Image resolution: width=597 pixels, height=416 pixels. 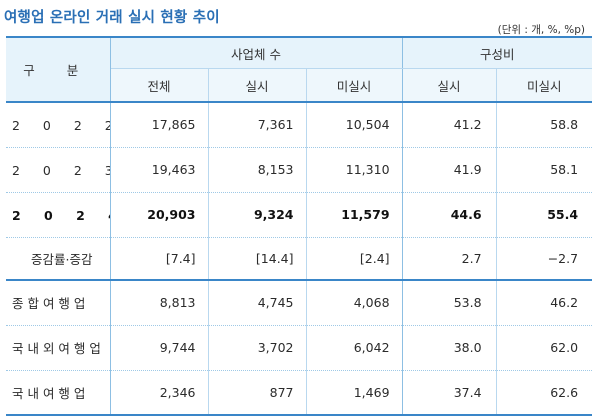 I want to click on cell-ratio-not-done: −2.7, so click(x=544, y=259).